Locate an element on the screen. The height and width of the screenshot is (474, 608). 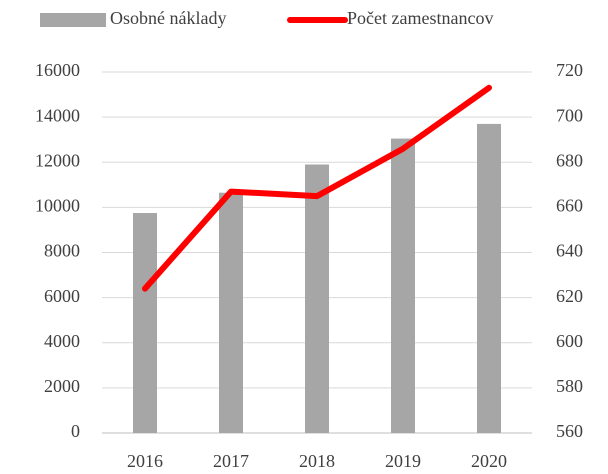
x-tick-label: 2016 is located at coordinates (145, 461).